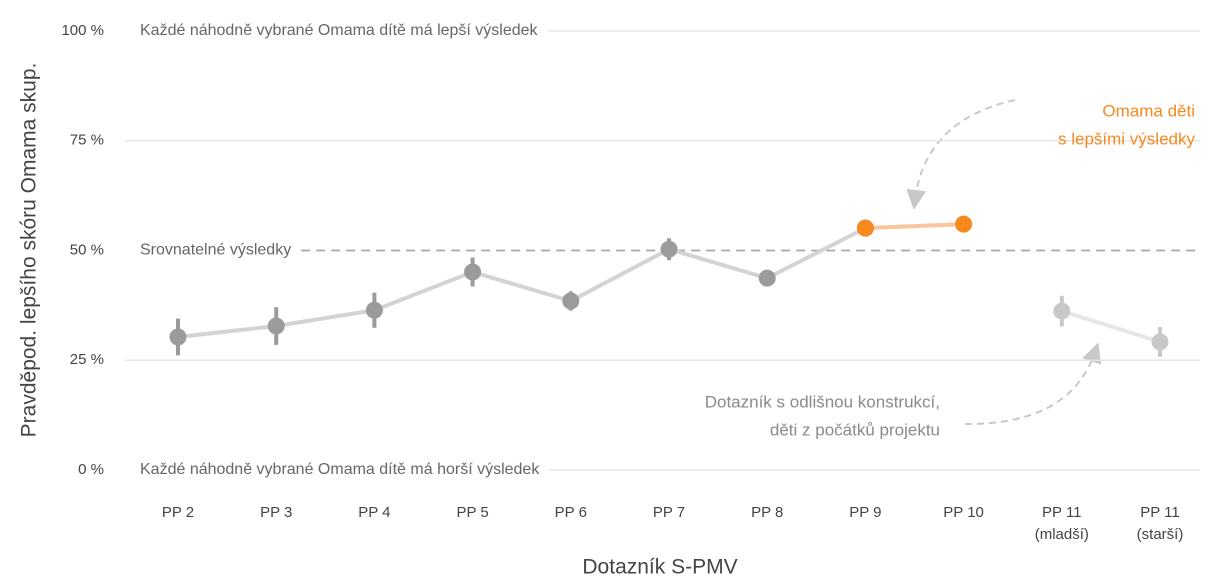  I want to click on annotation: s lepšími výsledky, so click(1126, 138).